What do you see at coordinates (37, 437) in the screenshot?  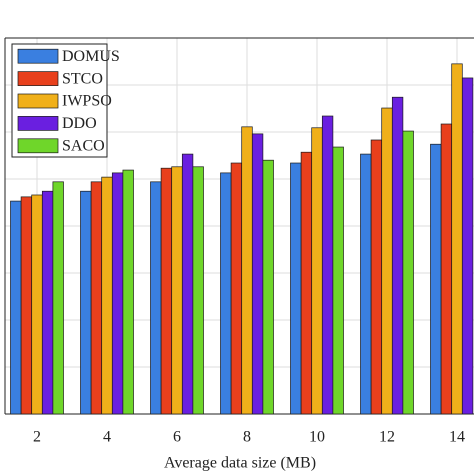 I see `x-tick-label: 2` at bounding box center [37, 437].